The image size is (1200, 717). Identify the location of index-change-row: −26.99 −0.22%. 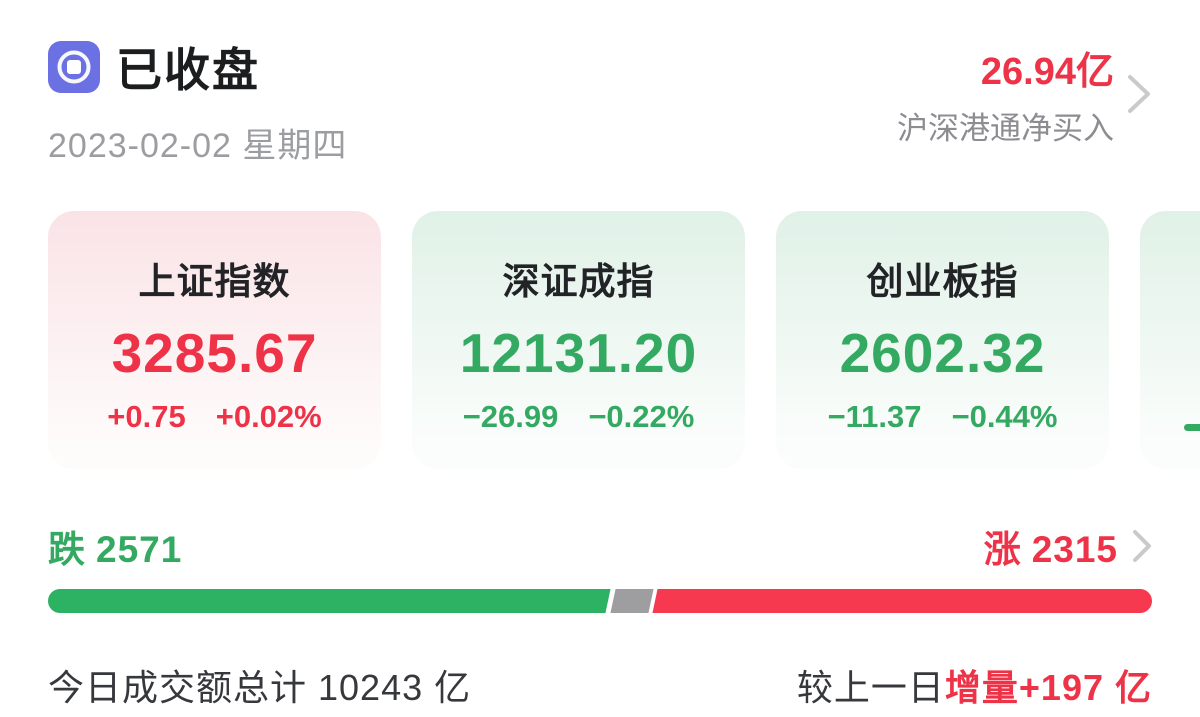
(578, 417).